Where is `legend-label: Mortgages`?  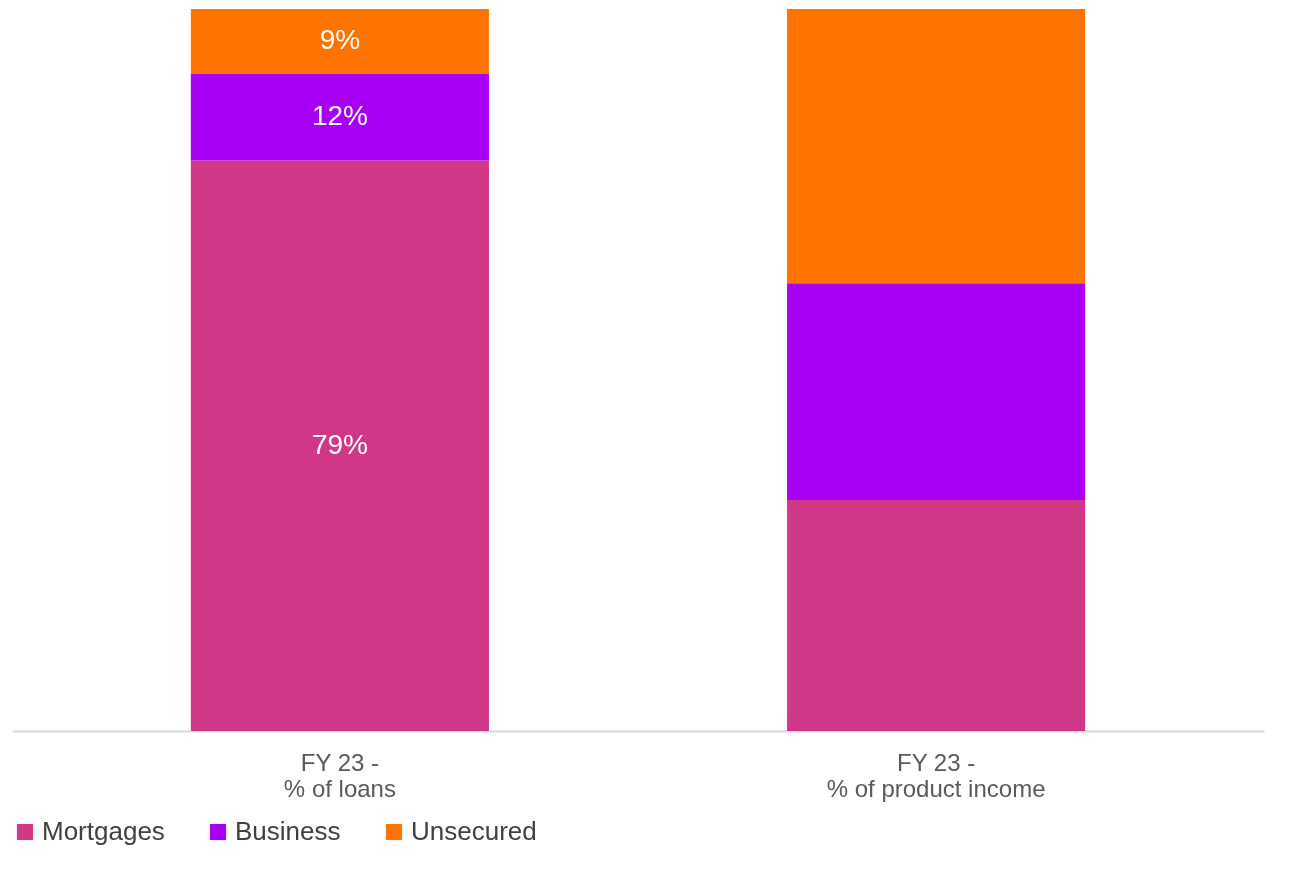 legend-label: Mortgages is located at coordinates (103, 831).